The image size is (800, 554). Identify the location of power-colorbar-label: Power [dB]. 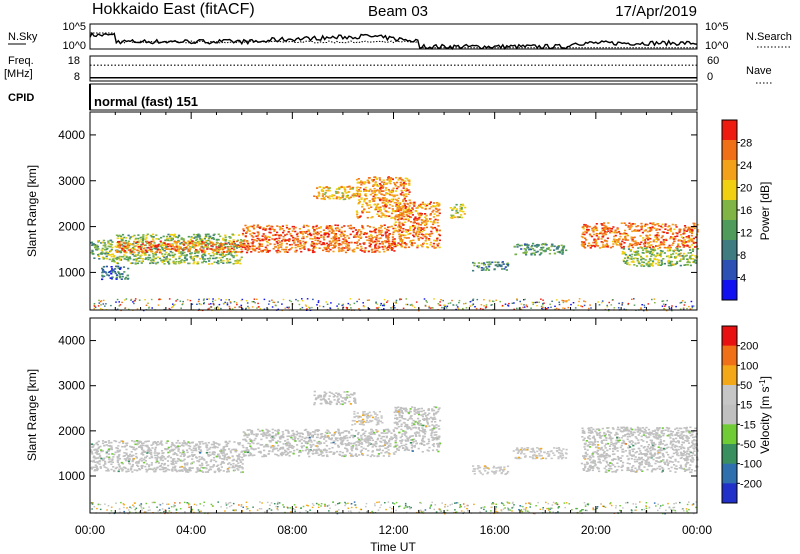
(765, 211).